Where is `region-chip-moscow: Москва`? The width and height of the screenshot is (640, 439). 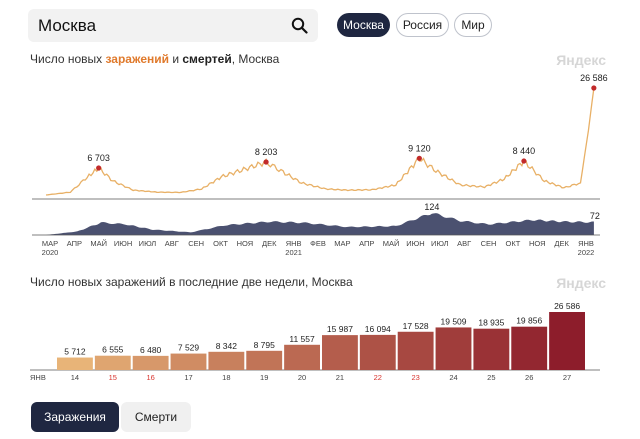 region-chip-moscow: Москва is located at coordinates (363, 25).